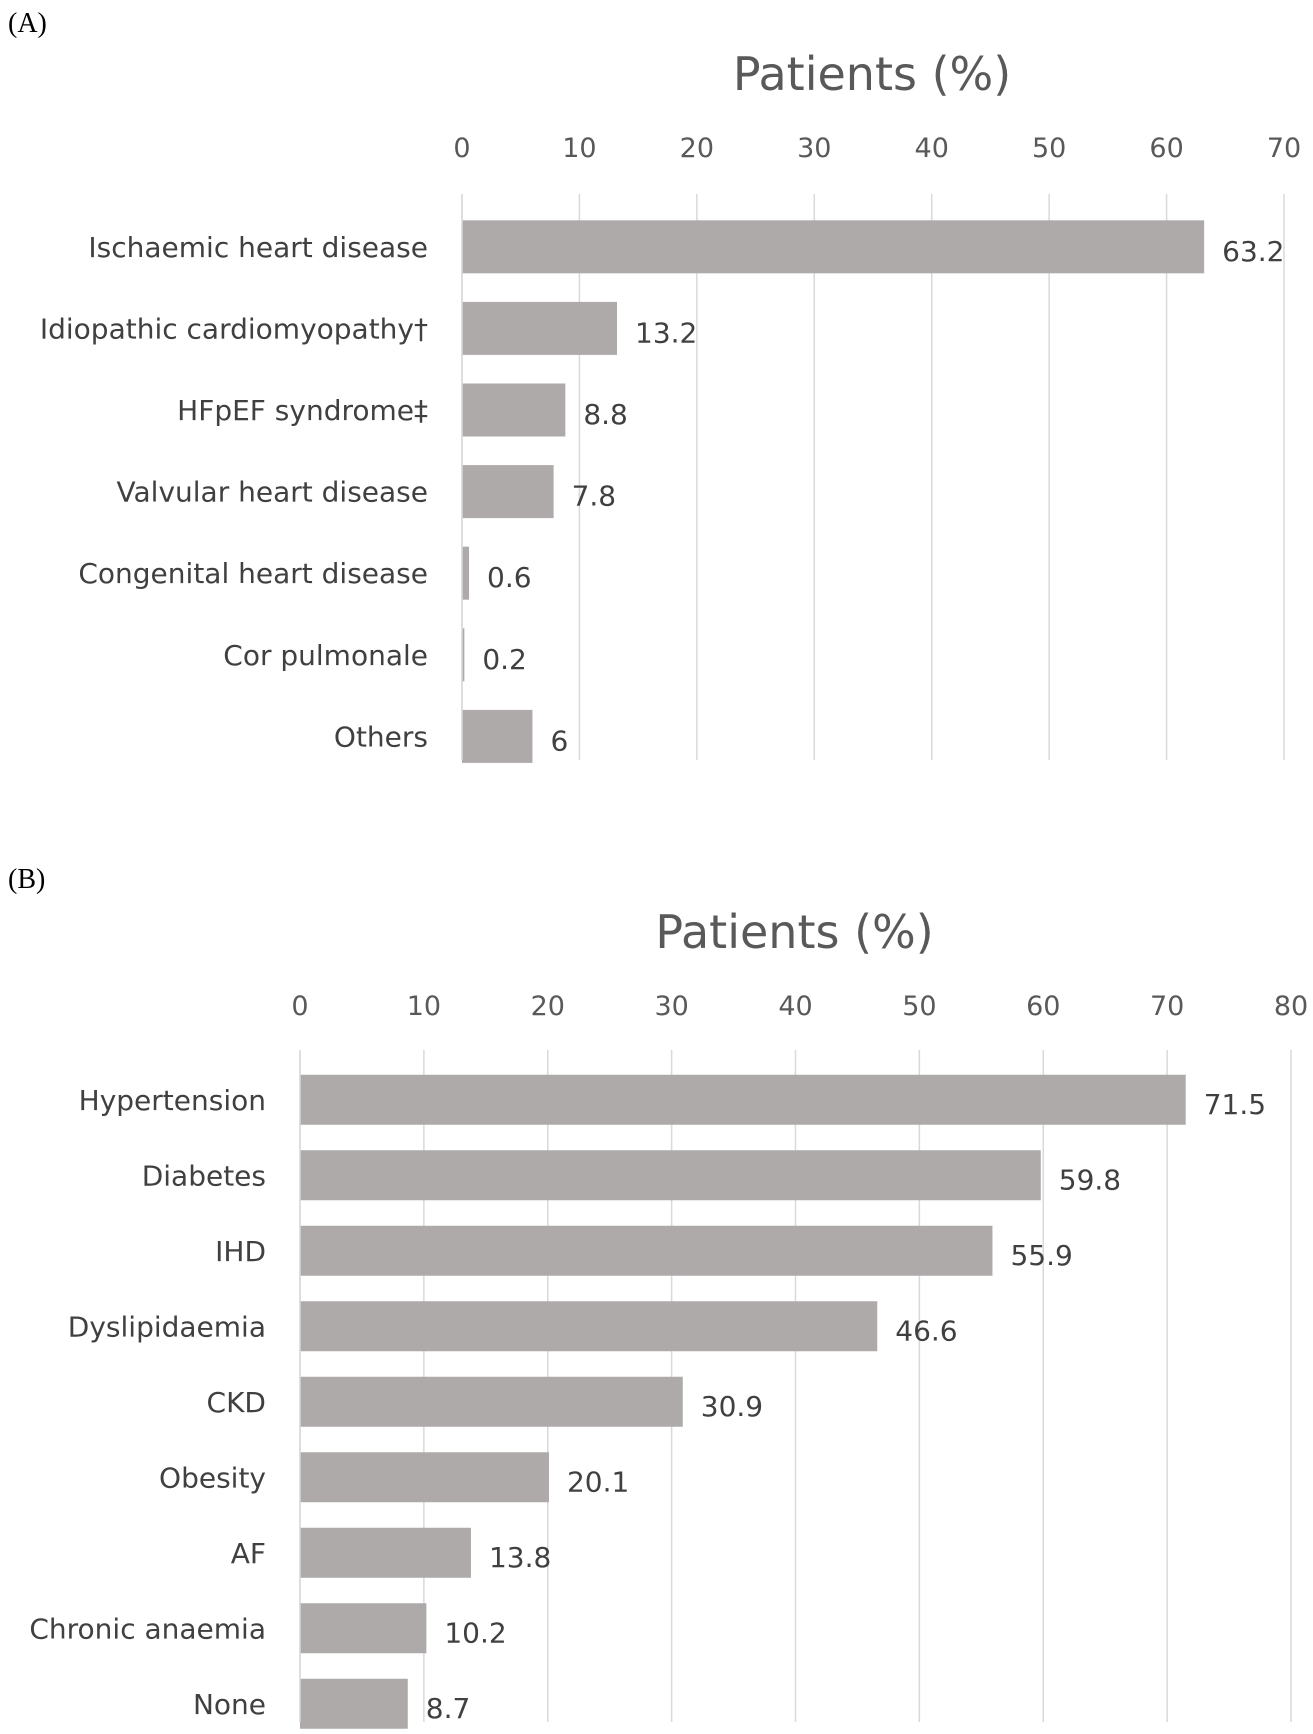 The height and width of the screenshot is (1734, 1313). I want to click on chart-a-tick-label: 40, so click(932, 148).